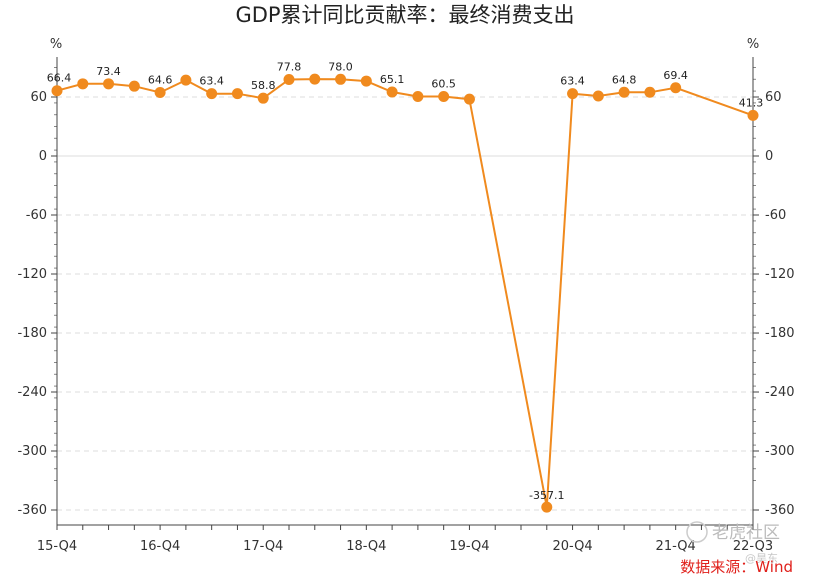  I want to click on data-label: 65.1, so click(392, 79).